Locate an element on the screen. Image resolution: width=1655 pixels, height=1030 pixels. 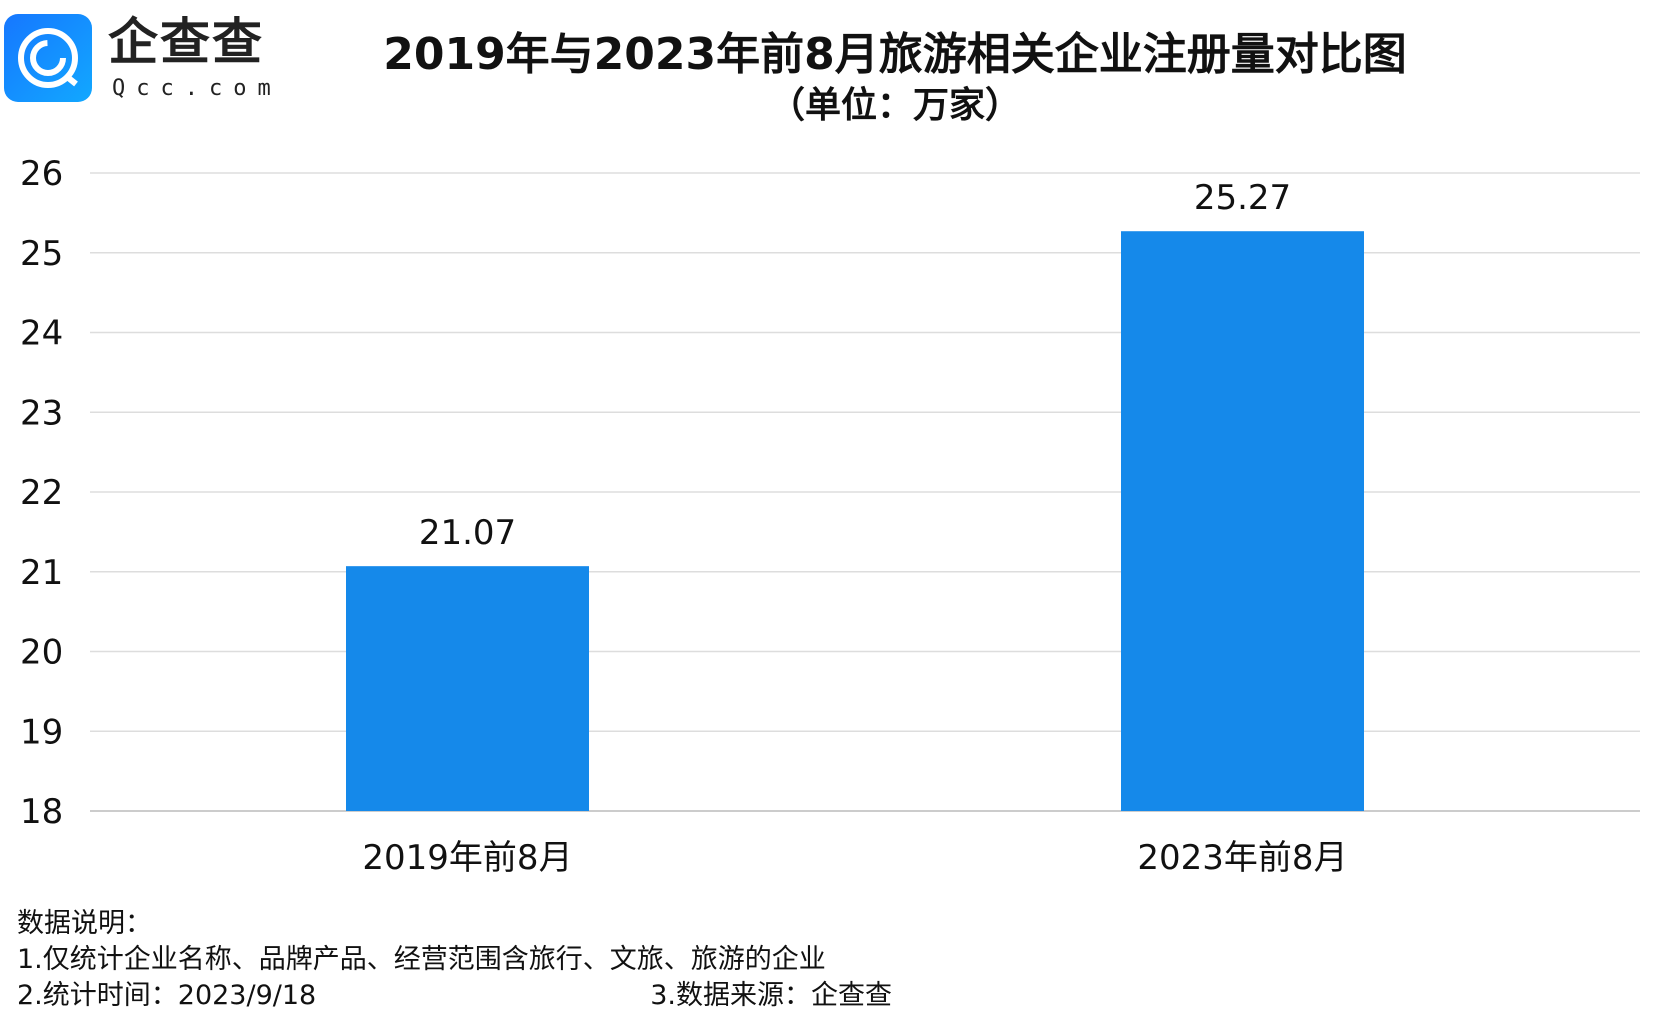
notes-line2: 2.统计时间：2023/9/18 is located at coordinates (167, 995).